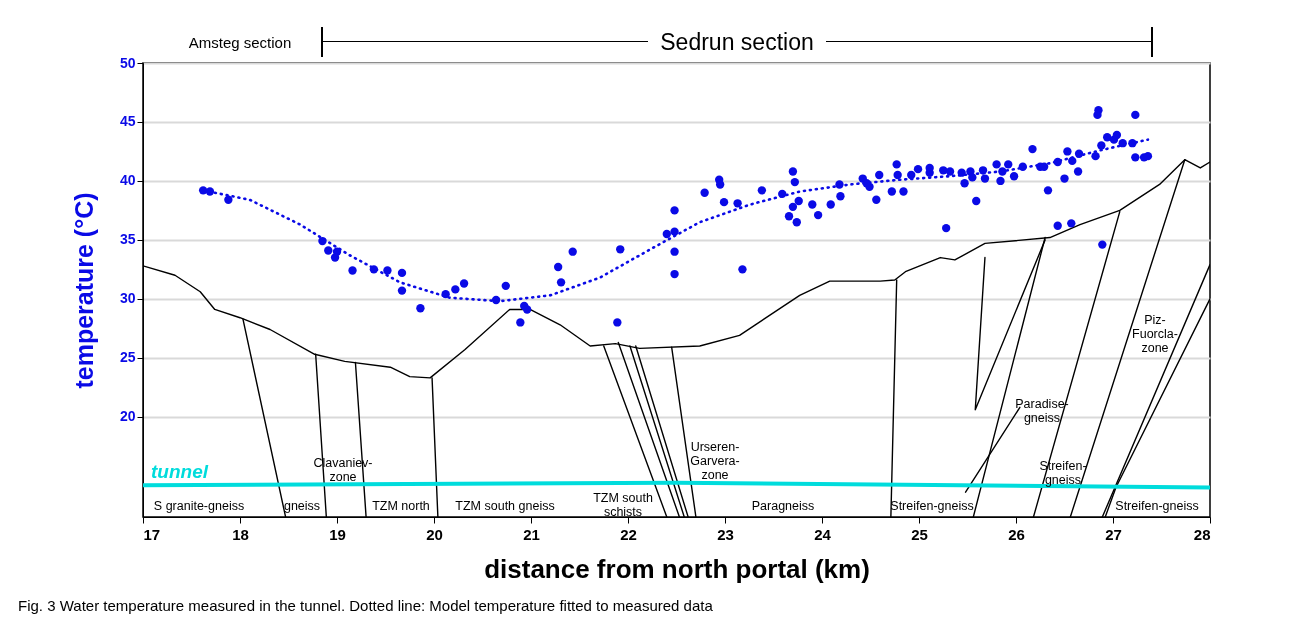 This screenshot has height=626, width=1290. What do you see at coordinates (1155, 334) in the screenshot?
I see `annotation: Piz- Fuorcla- zone` at bounding box center [1155, 334].